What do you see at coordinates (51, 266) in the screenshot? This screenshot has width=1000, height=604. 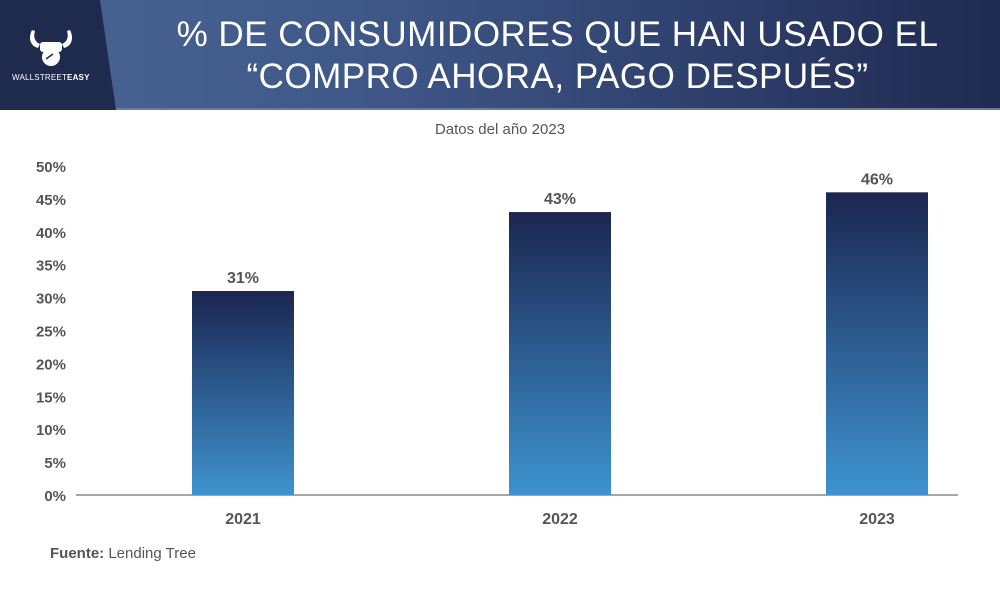 I see `y-tick-label: 35%` at bounding box center [51, 266].